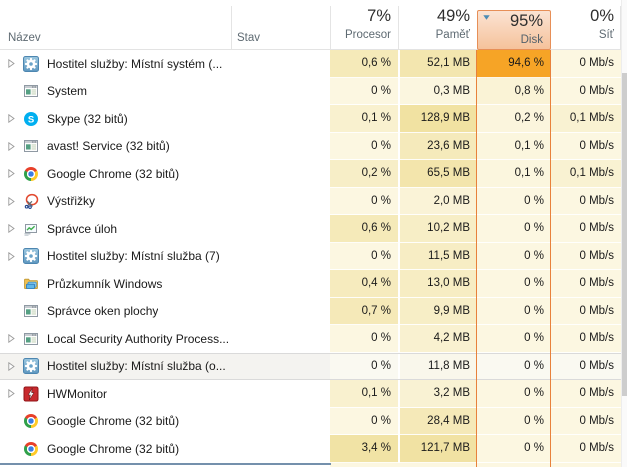 This screenshot has height=467, width=627. I want to click on memory-column-label: Paměť, so click(452, 35).